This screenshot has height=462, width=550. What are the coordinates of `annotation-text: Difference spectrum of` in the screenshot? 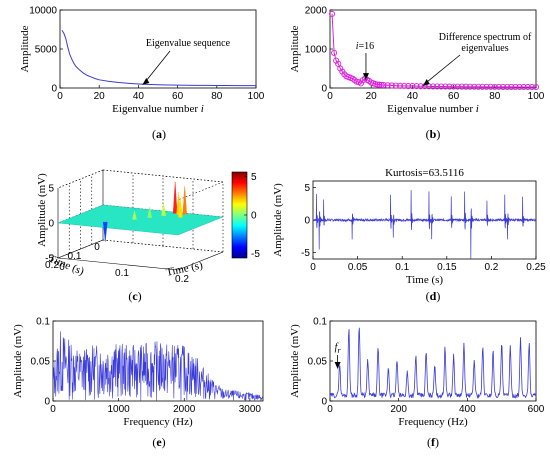 It's located at (485, 37).